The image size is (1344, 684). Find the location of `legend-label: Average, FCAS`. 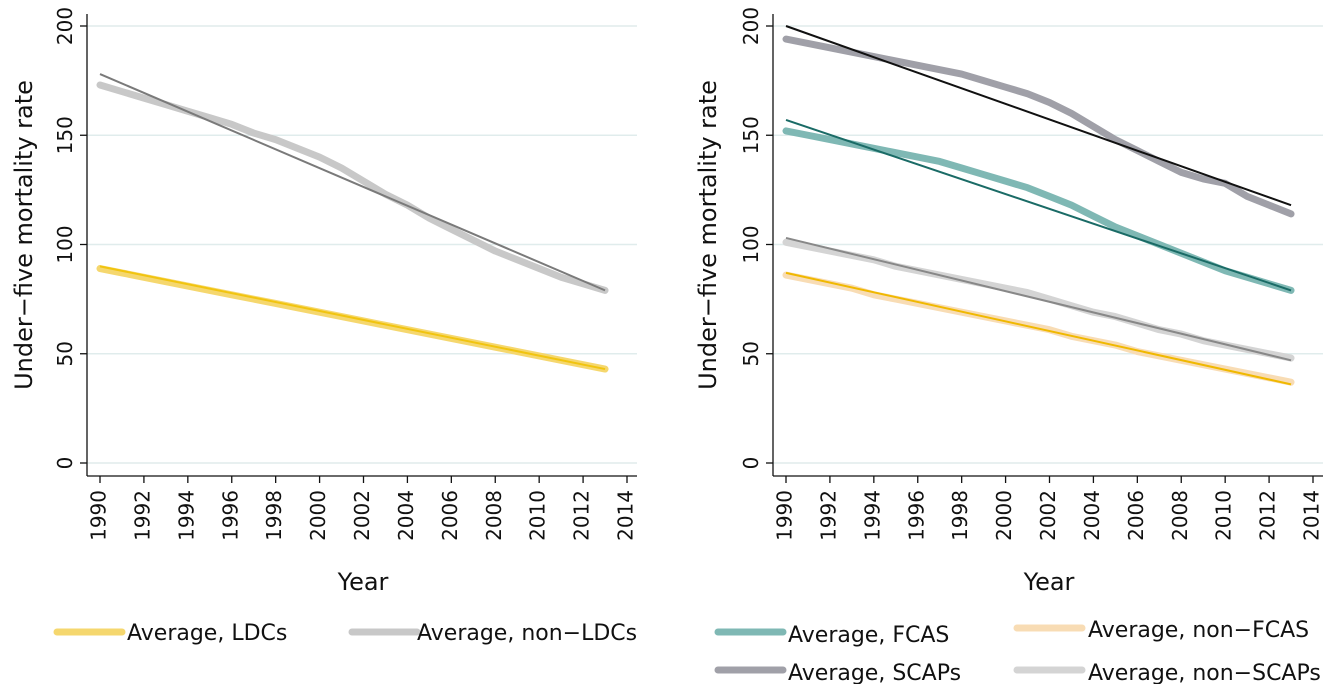

legend-label: Average, FCAS is located at coordinates (868, 635).